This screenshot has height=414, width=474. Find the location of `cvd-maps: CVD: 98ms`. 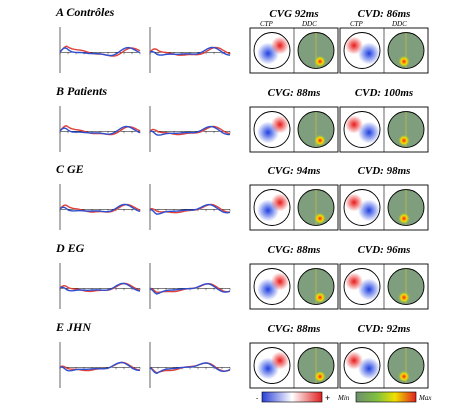

cvd-maps: CVD: 98ms is located at coordinates (384, 198).